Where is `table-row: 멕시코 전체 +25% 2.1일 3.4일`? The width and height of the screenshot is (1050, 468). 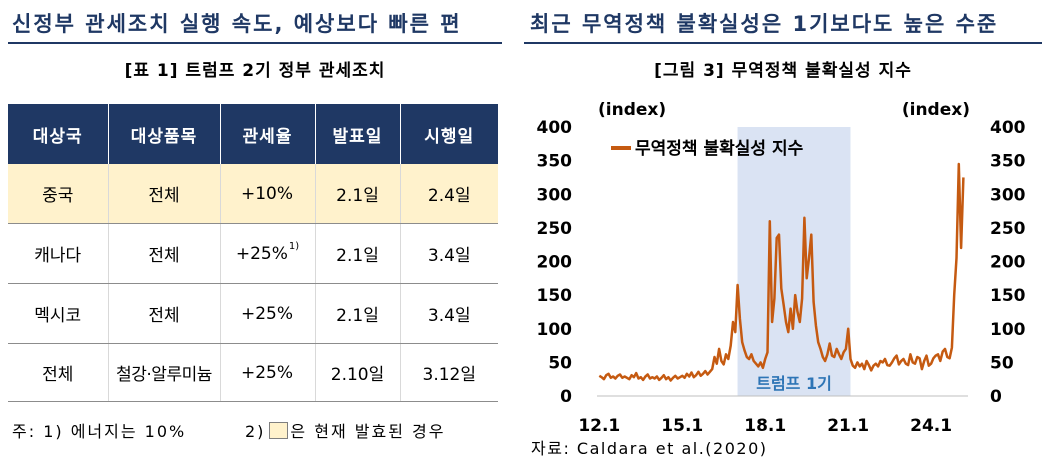 table-row: 멕시코 전체 +25% 2.1일 3.4일 is located at coordinates (253, 313).